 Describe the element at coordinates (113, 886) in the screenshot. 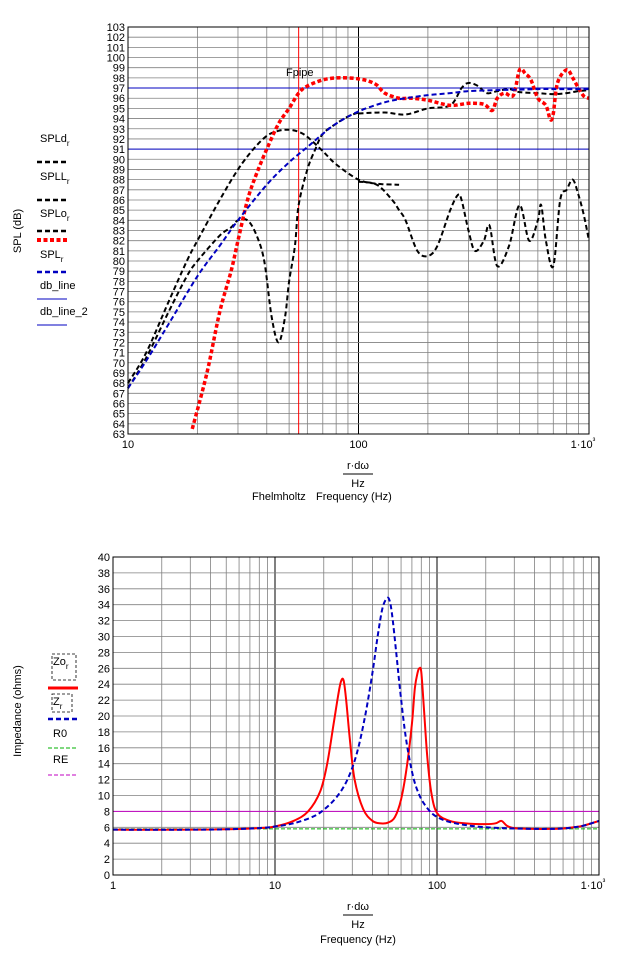

I see `impedance-x-tick-label: 1` at that location.